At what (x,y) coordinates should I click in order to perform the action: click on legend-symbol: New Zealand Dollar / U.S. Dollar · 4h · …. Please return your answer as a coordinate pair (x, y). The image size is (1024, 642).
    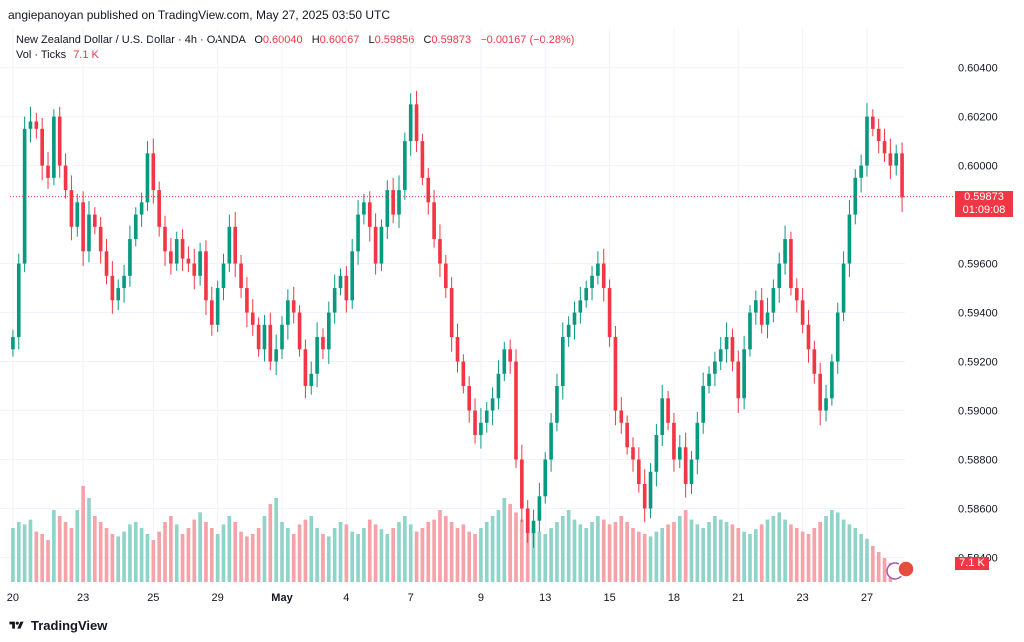
    Looking at the image, I should click on (131, 40).